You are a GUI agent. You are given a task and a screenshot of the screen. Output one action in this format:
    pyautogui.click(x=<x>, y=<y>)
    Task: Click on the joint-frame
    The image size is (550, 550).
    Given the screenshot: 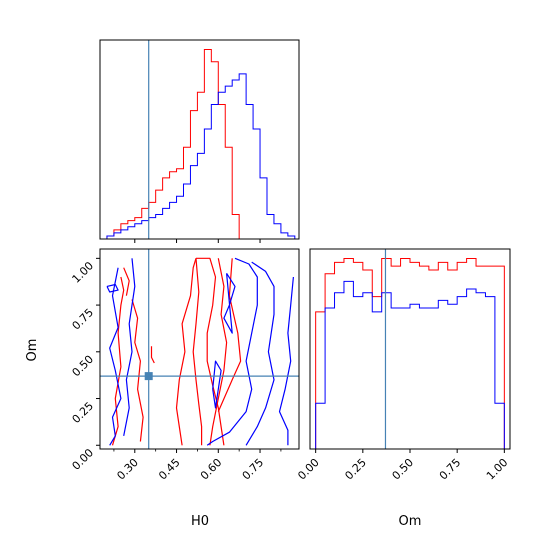 What is the action you would take?
    pyautogui.click(x=199, y=349)
    